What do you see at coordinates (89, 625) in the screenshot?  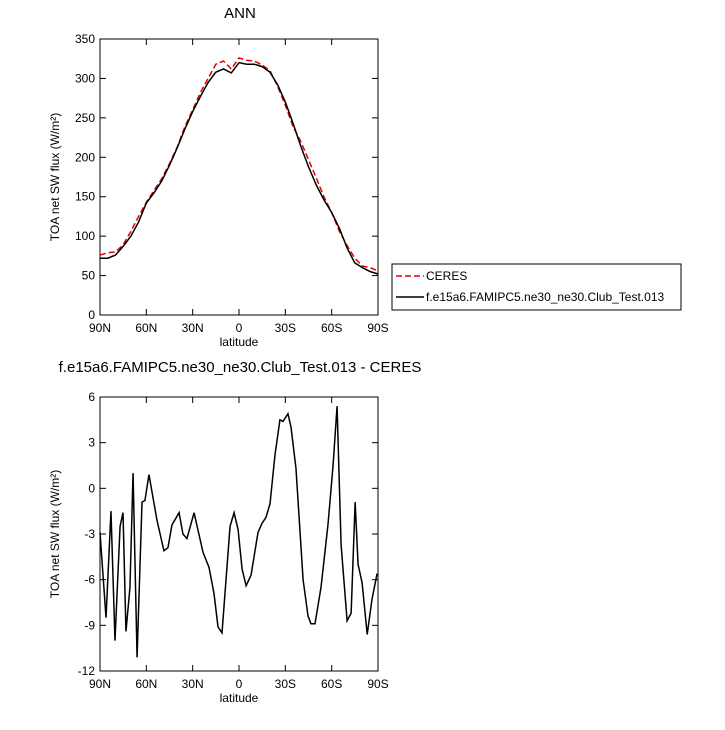 I see `y-tick-label: -9` at bounding box center [89, 625].